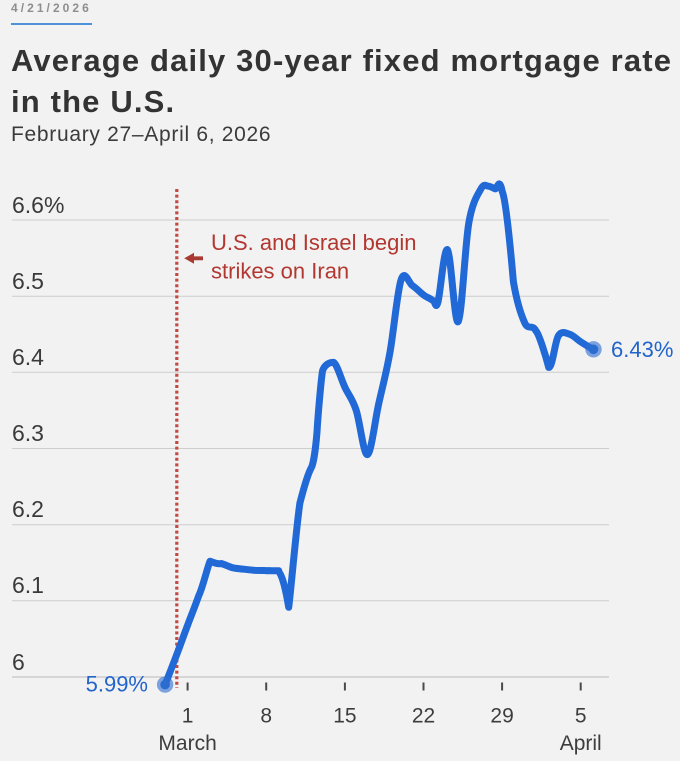  Describe the element at coordinates (28, 357) in the screenshot. I see `svg-text: 6.4` at that location.